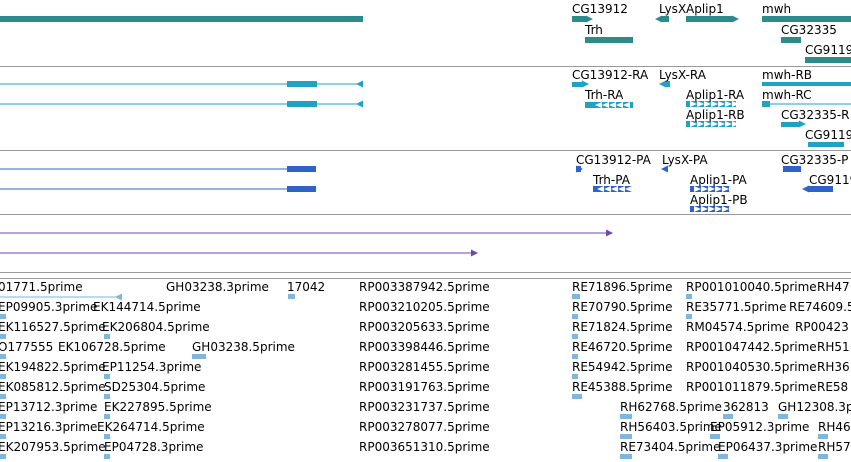  I want to click on est-label: RH46, so click(834, 427).